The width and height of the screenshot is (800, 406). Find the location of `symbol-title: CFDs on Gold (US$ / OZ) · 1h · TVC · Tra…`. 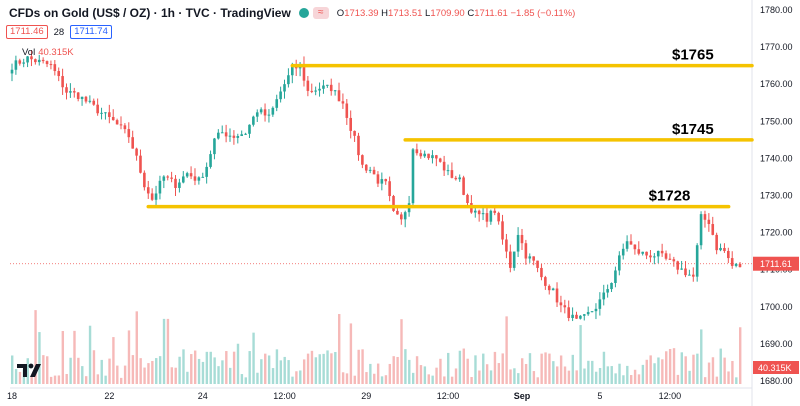

symbol-title: CFDs on Gold (US$ / OZ) · 1h · TVC · Tra… is located at coordinates (150, 13).